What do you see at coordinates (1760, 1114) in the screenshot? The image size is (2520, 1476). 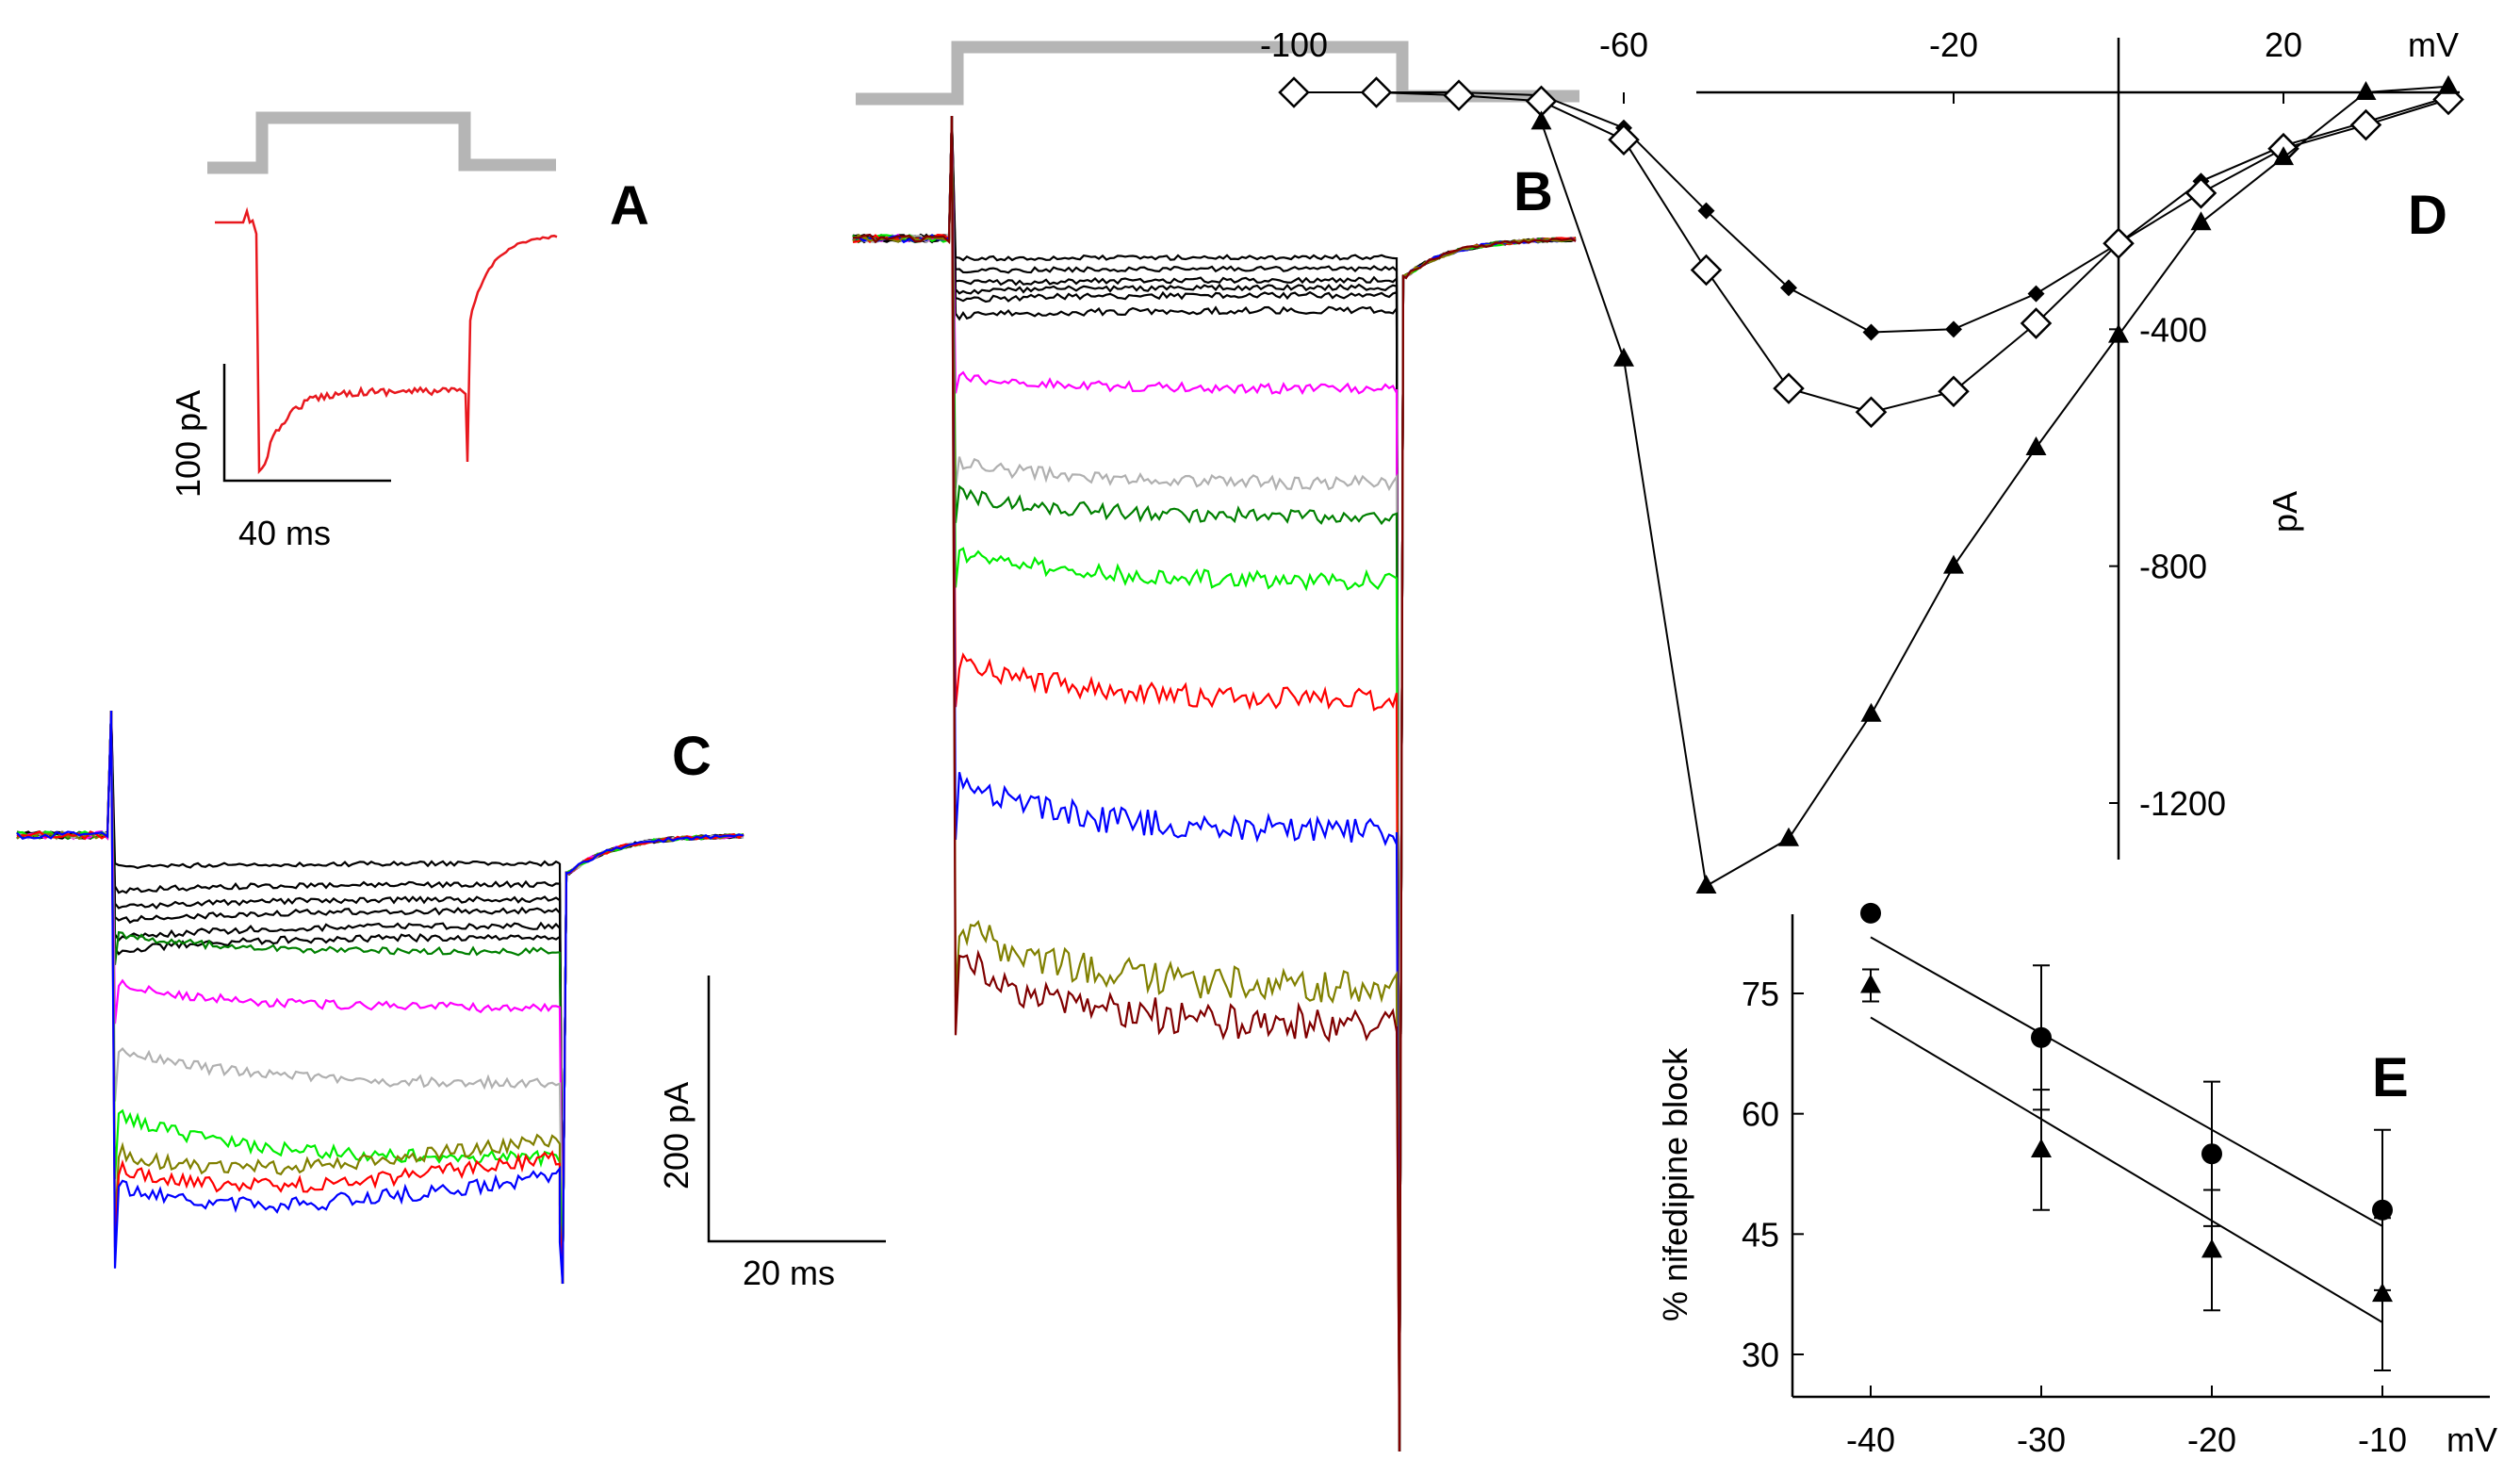 I see `y-tick-label: 60` at bounding box center [1760, 1114].